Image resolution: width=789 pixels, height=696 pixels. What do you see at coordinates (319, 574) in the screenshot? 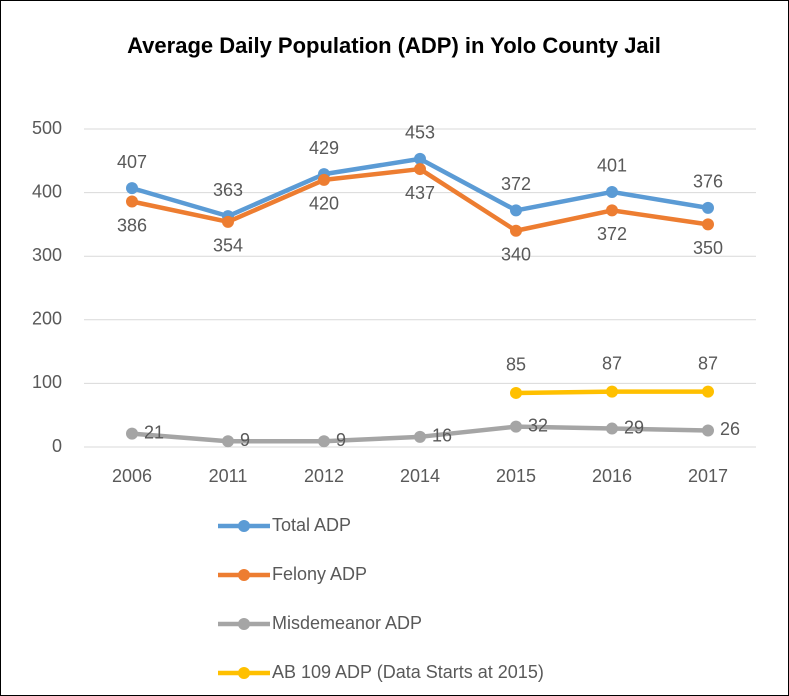
I see `legend-label: Felony ADP` at bounding box center [319, 574].